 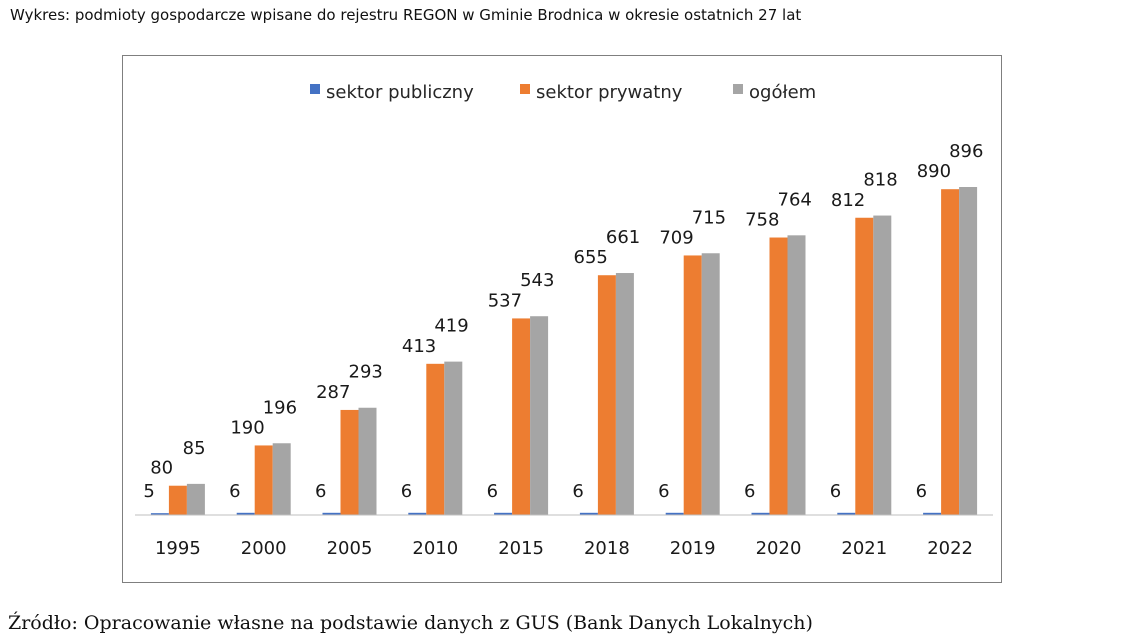 I want to click on bar-1-2015, so click(x=503, y=513).